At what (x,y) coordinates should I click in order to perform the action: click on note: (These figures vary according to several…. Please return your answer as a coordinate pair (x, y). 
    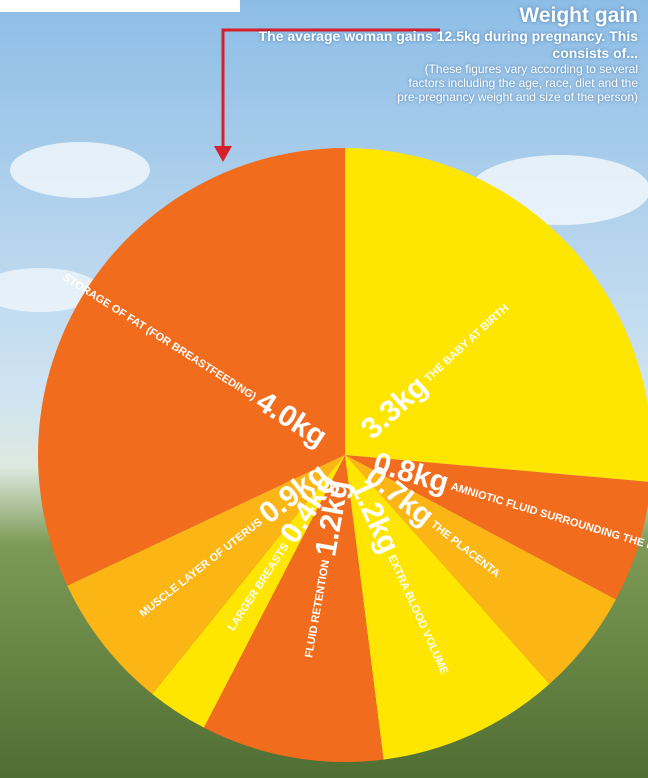
    Looking at the image, I should click on (517, 83).